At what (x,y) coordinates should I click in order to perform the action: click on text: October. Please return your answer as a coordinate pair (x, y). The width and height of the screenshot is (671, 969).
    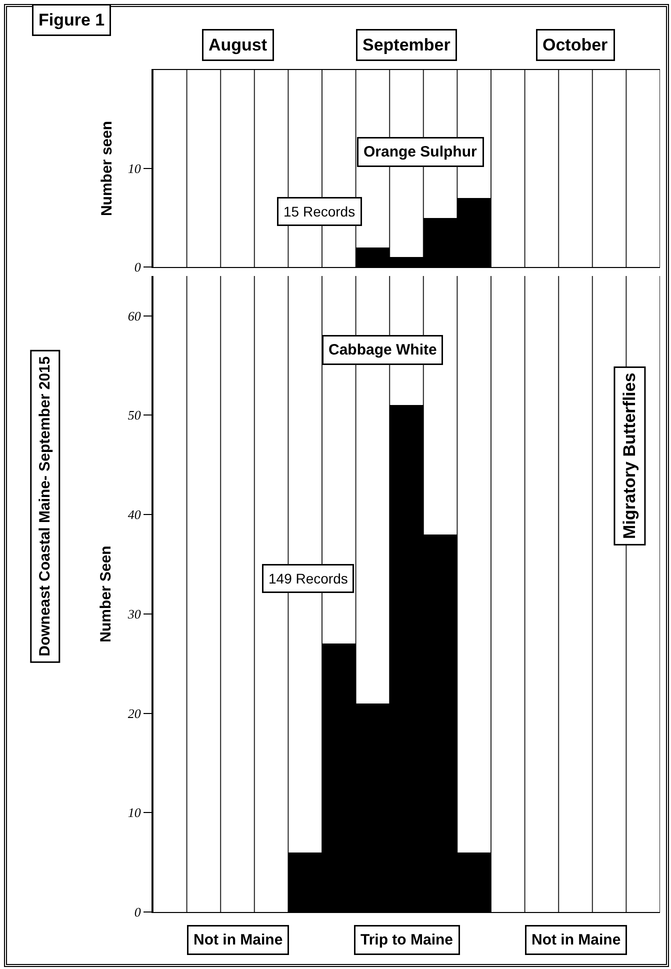
    Looking at the image, I should click on (575, 45).